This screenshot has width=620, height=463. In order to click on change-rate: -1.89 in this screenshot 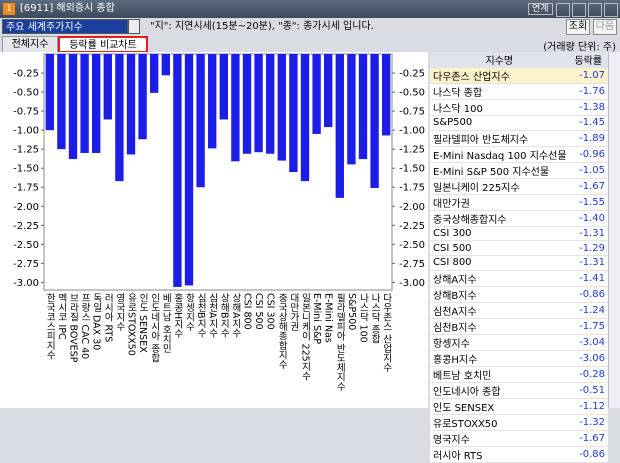, I will do `click(588, 138)`.